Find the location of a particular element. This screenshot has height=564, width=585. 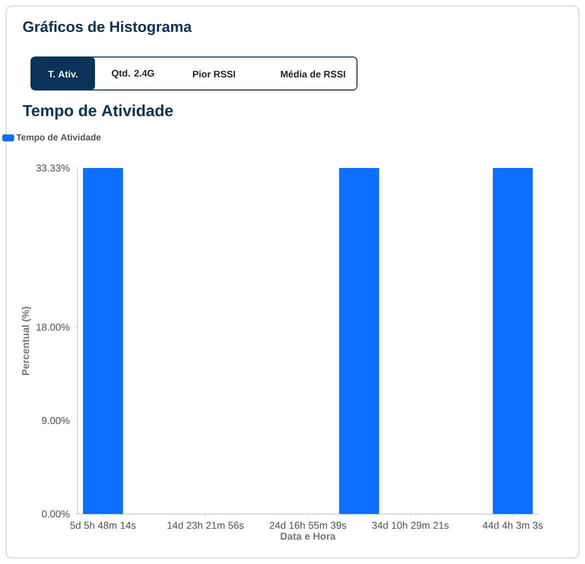

text: Qtd. 2.4G is located at coordinates (133, 74).